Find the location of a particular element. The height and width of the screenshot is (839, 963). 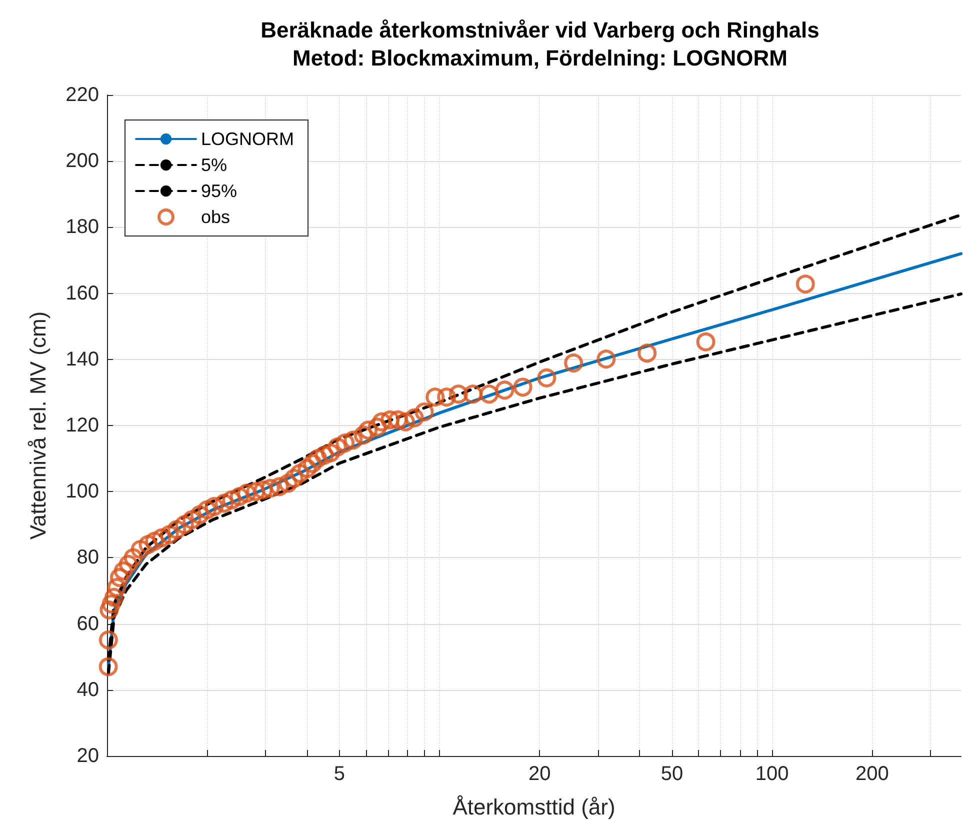

y-tick-label: 40 is located at coordinates (87, 689).